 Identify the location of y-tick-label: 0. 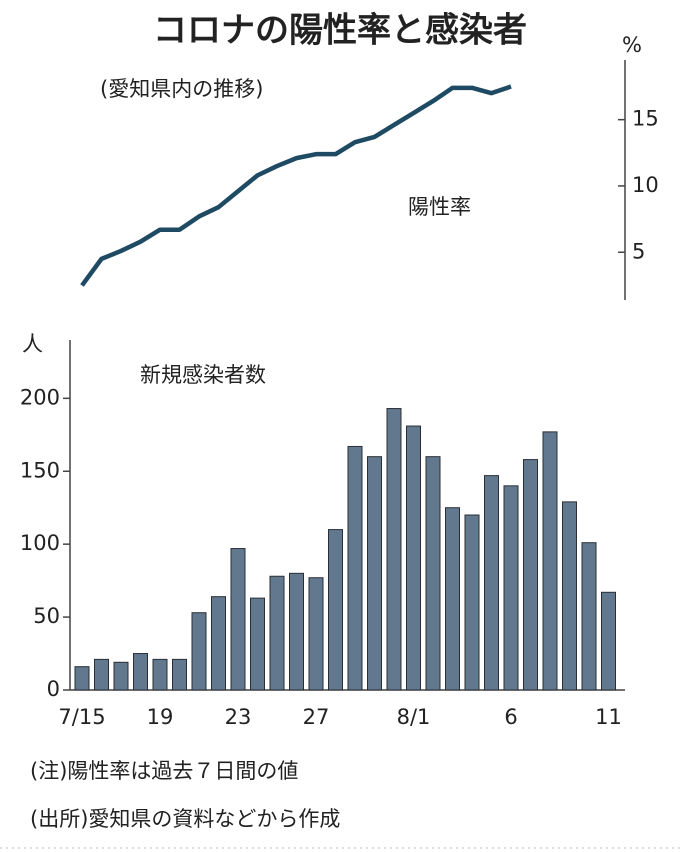
(53, 689).